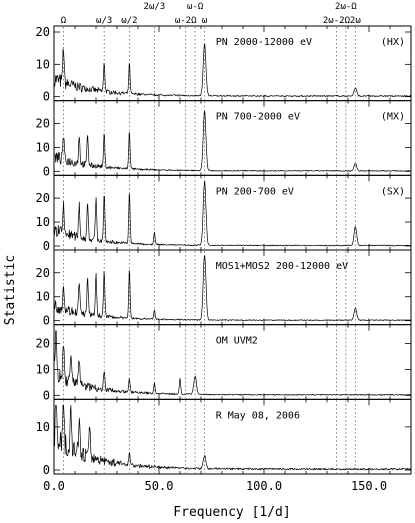 The image size is (415, 523). What do you see at coordinates (10, 290) in the screenshot?
I see `y-axis-title: Statistic` at bounding box center [10, 290].